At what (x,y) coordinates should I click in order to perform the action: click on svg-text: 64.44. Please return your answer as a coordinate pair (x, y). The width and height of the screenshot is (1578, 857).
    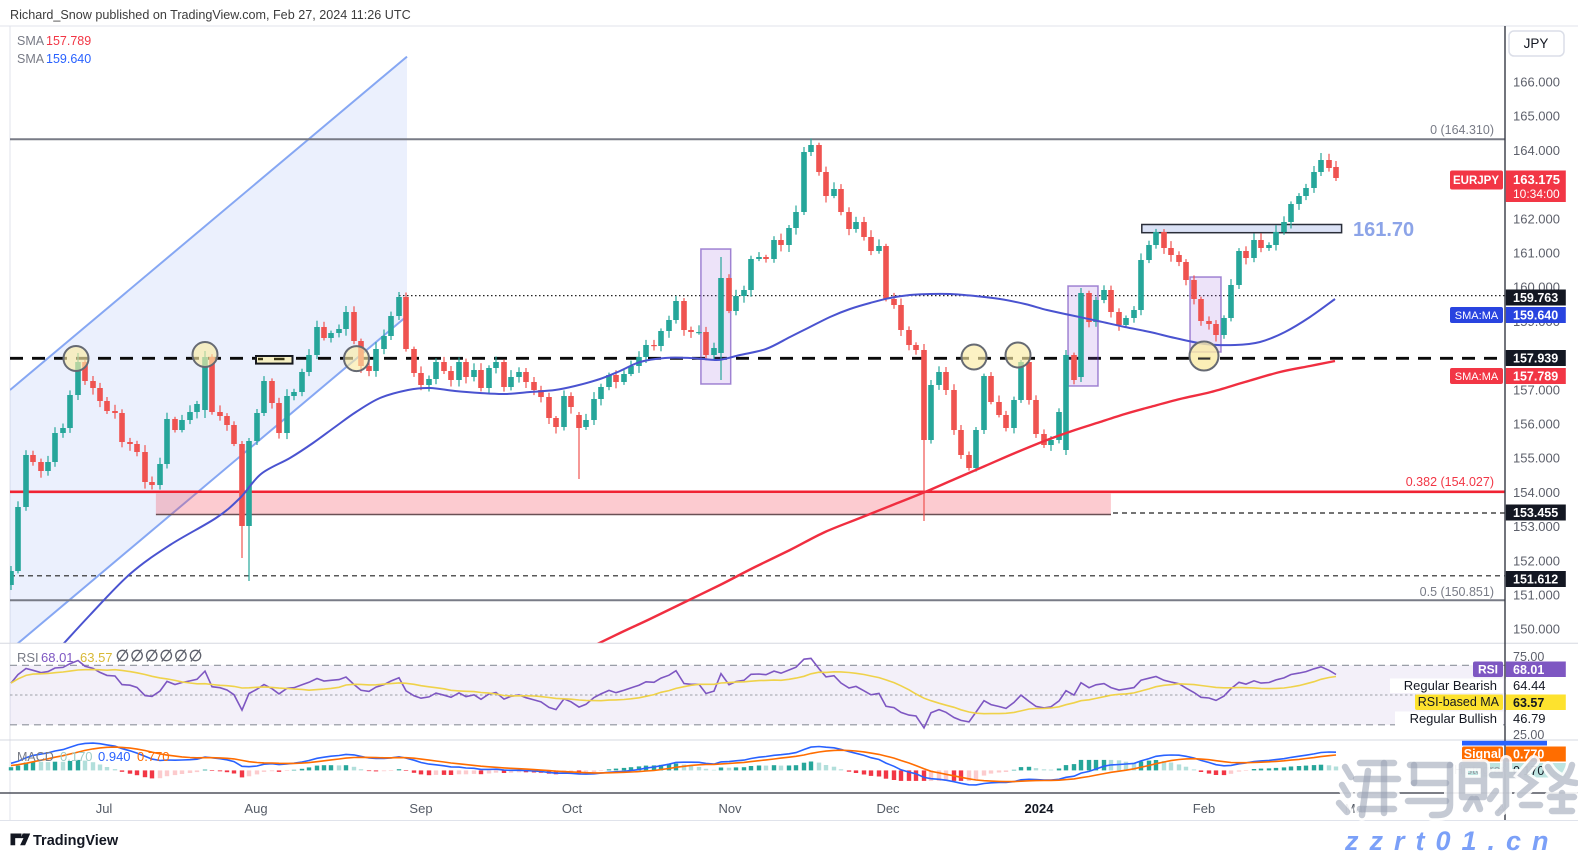
    Looking at the image, I should click on (1529, 685).